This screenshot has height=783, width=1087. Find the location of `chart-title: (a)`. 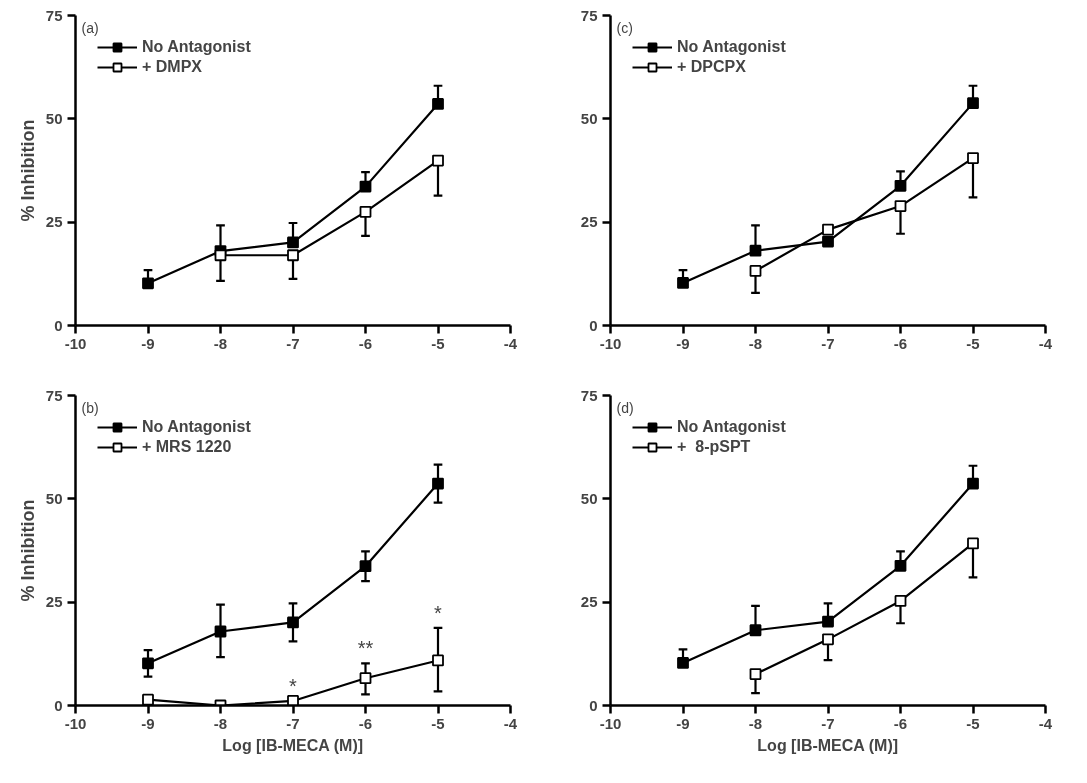

chart-title: (a) is located at coordinates (90, 27).